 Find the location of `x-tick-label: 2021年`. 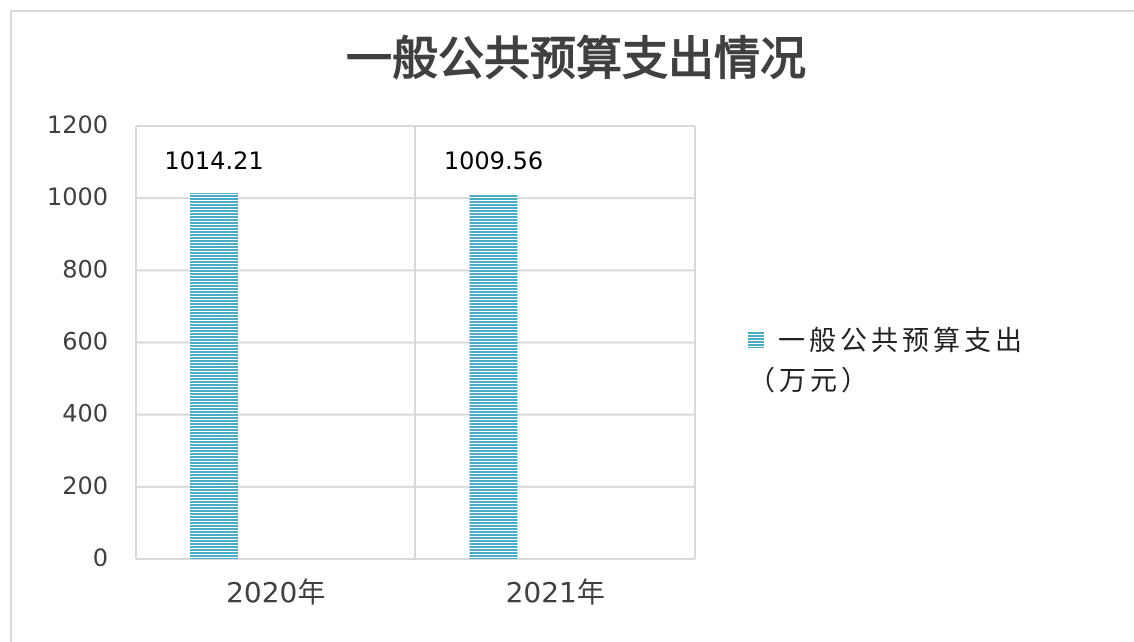

x-tick-label: 2021年 is located at coordinates (555, 592).